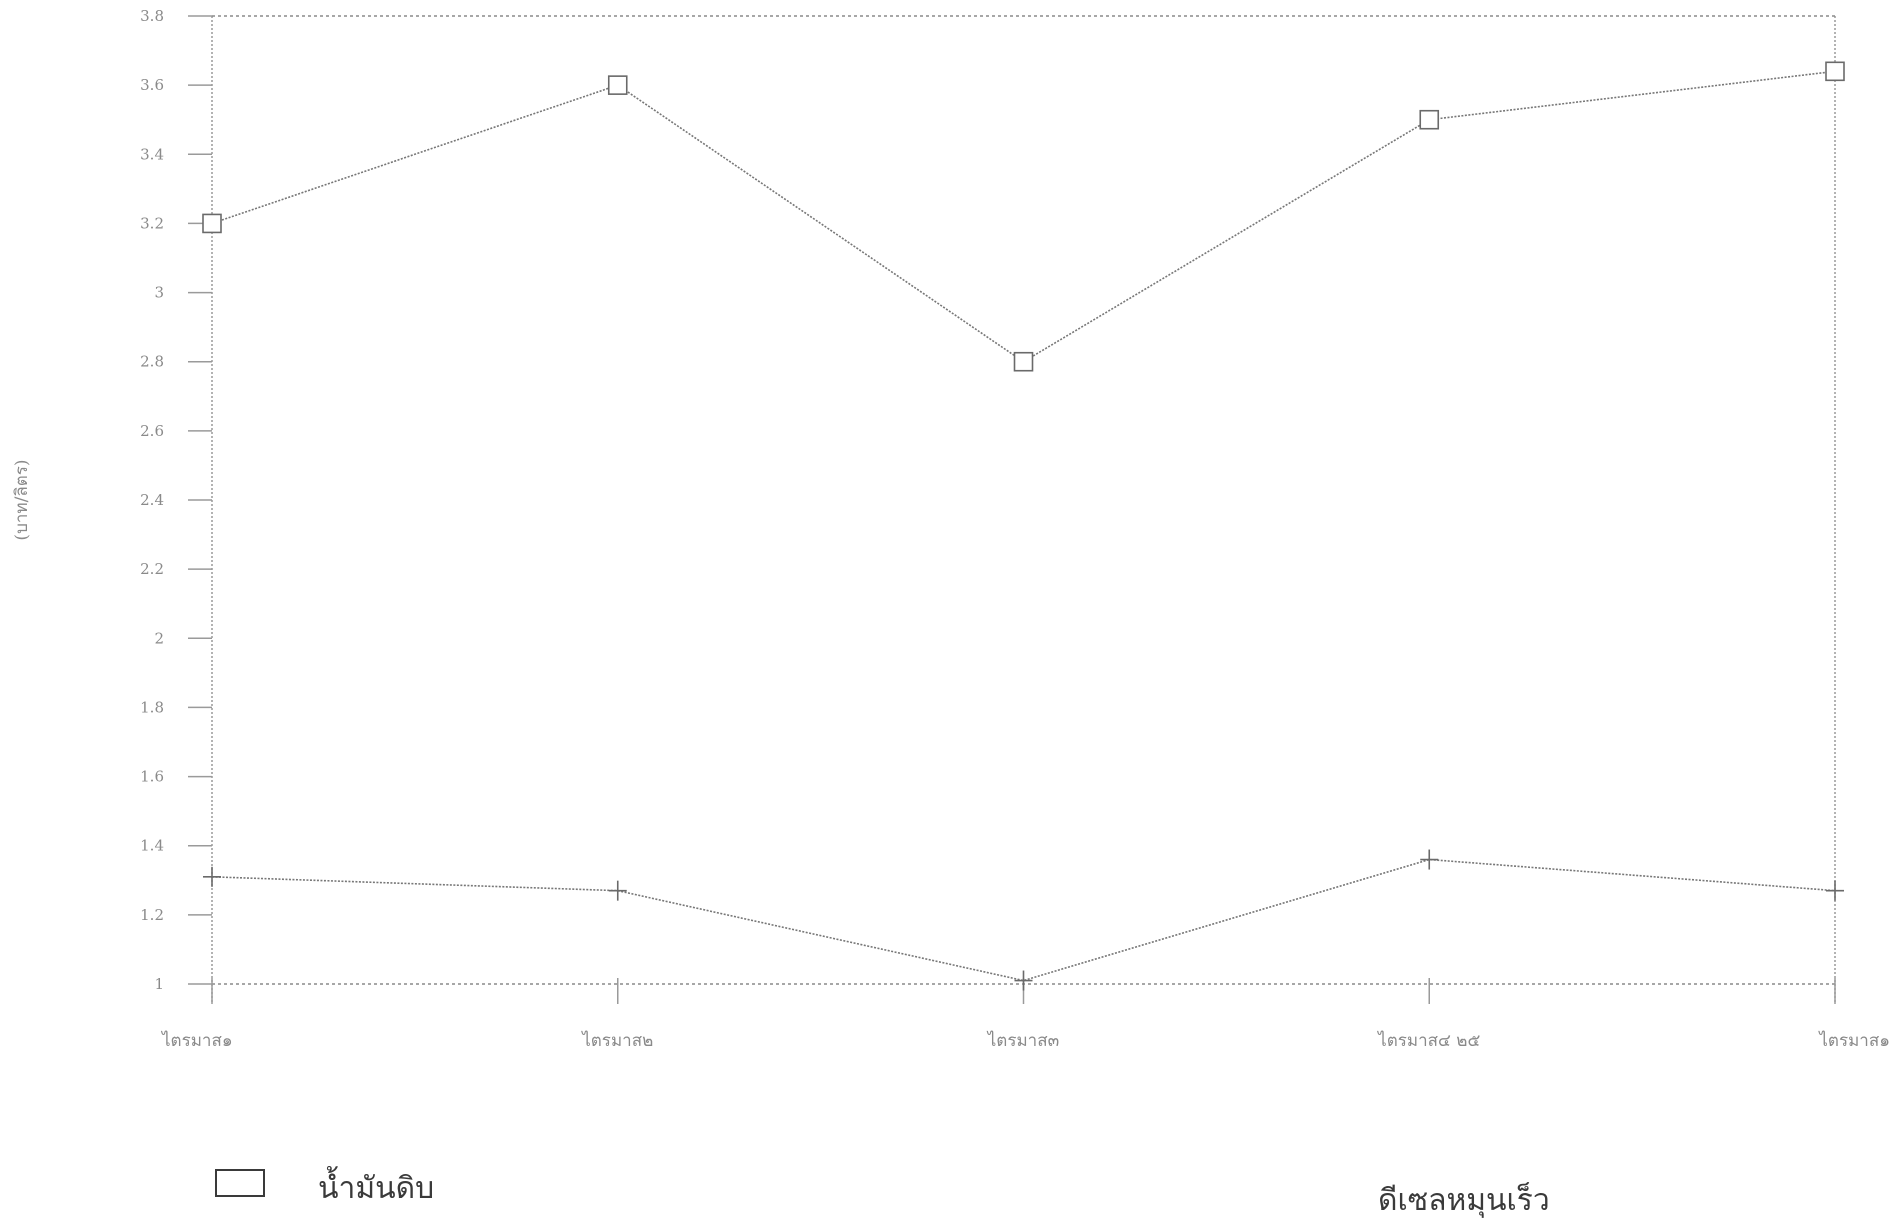 The width and height of the screenshot is (1897, 1227). Describe the element at coordinates (1022, 1040) in the screenshot. I see `x-tick-label-2: ไตรมาส๓` at that location.